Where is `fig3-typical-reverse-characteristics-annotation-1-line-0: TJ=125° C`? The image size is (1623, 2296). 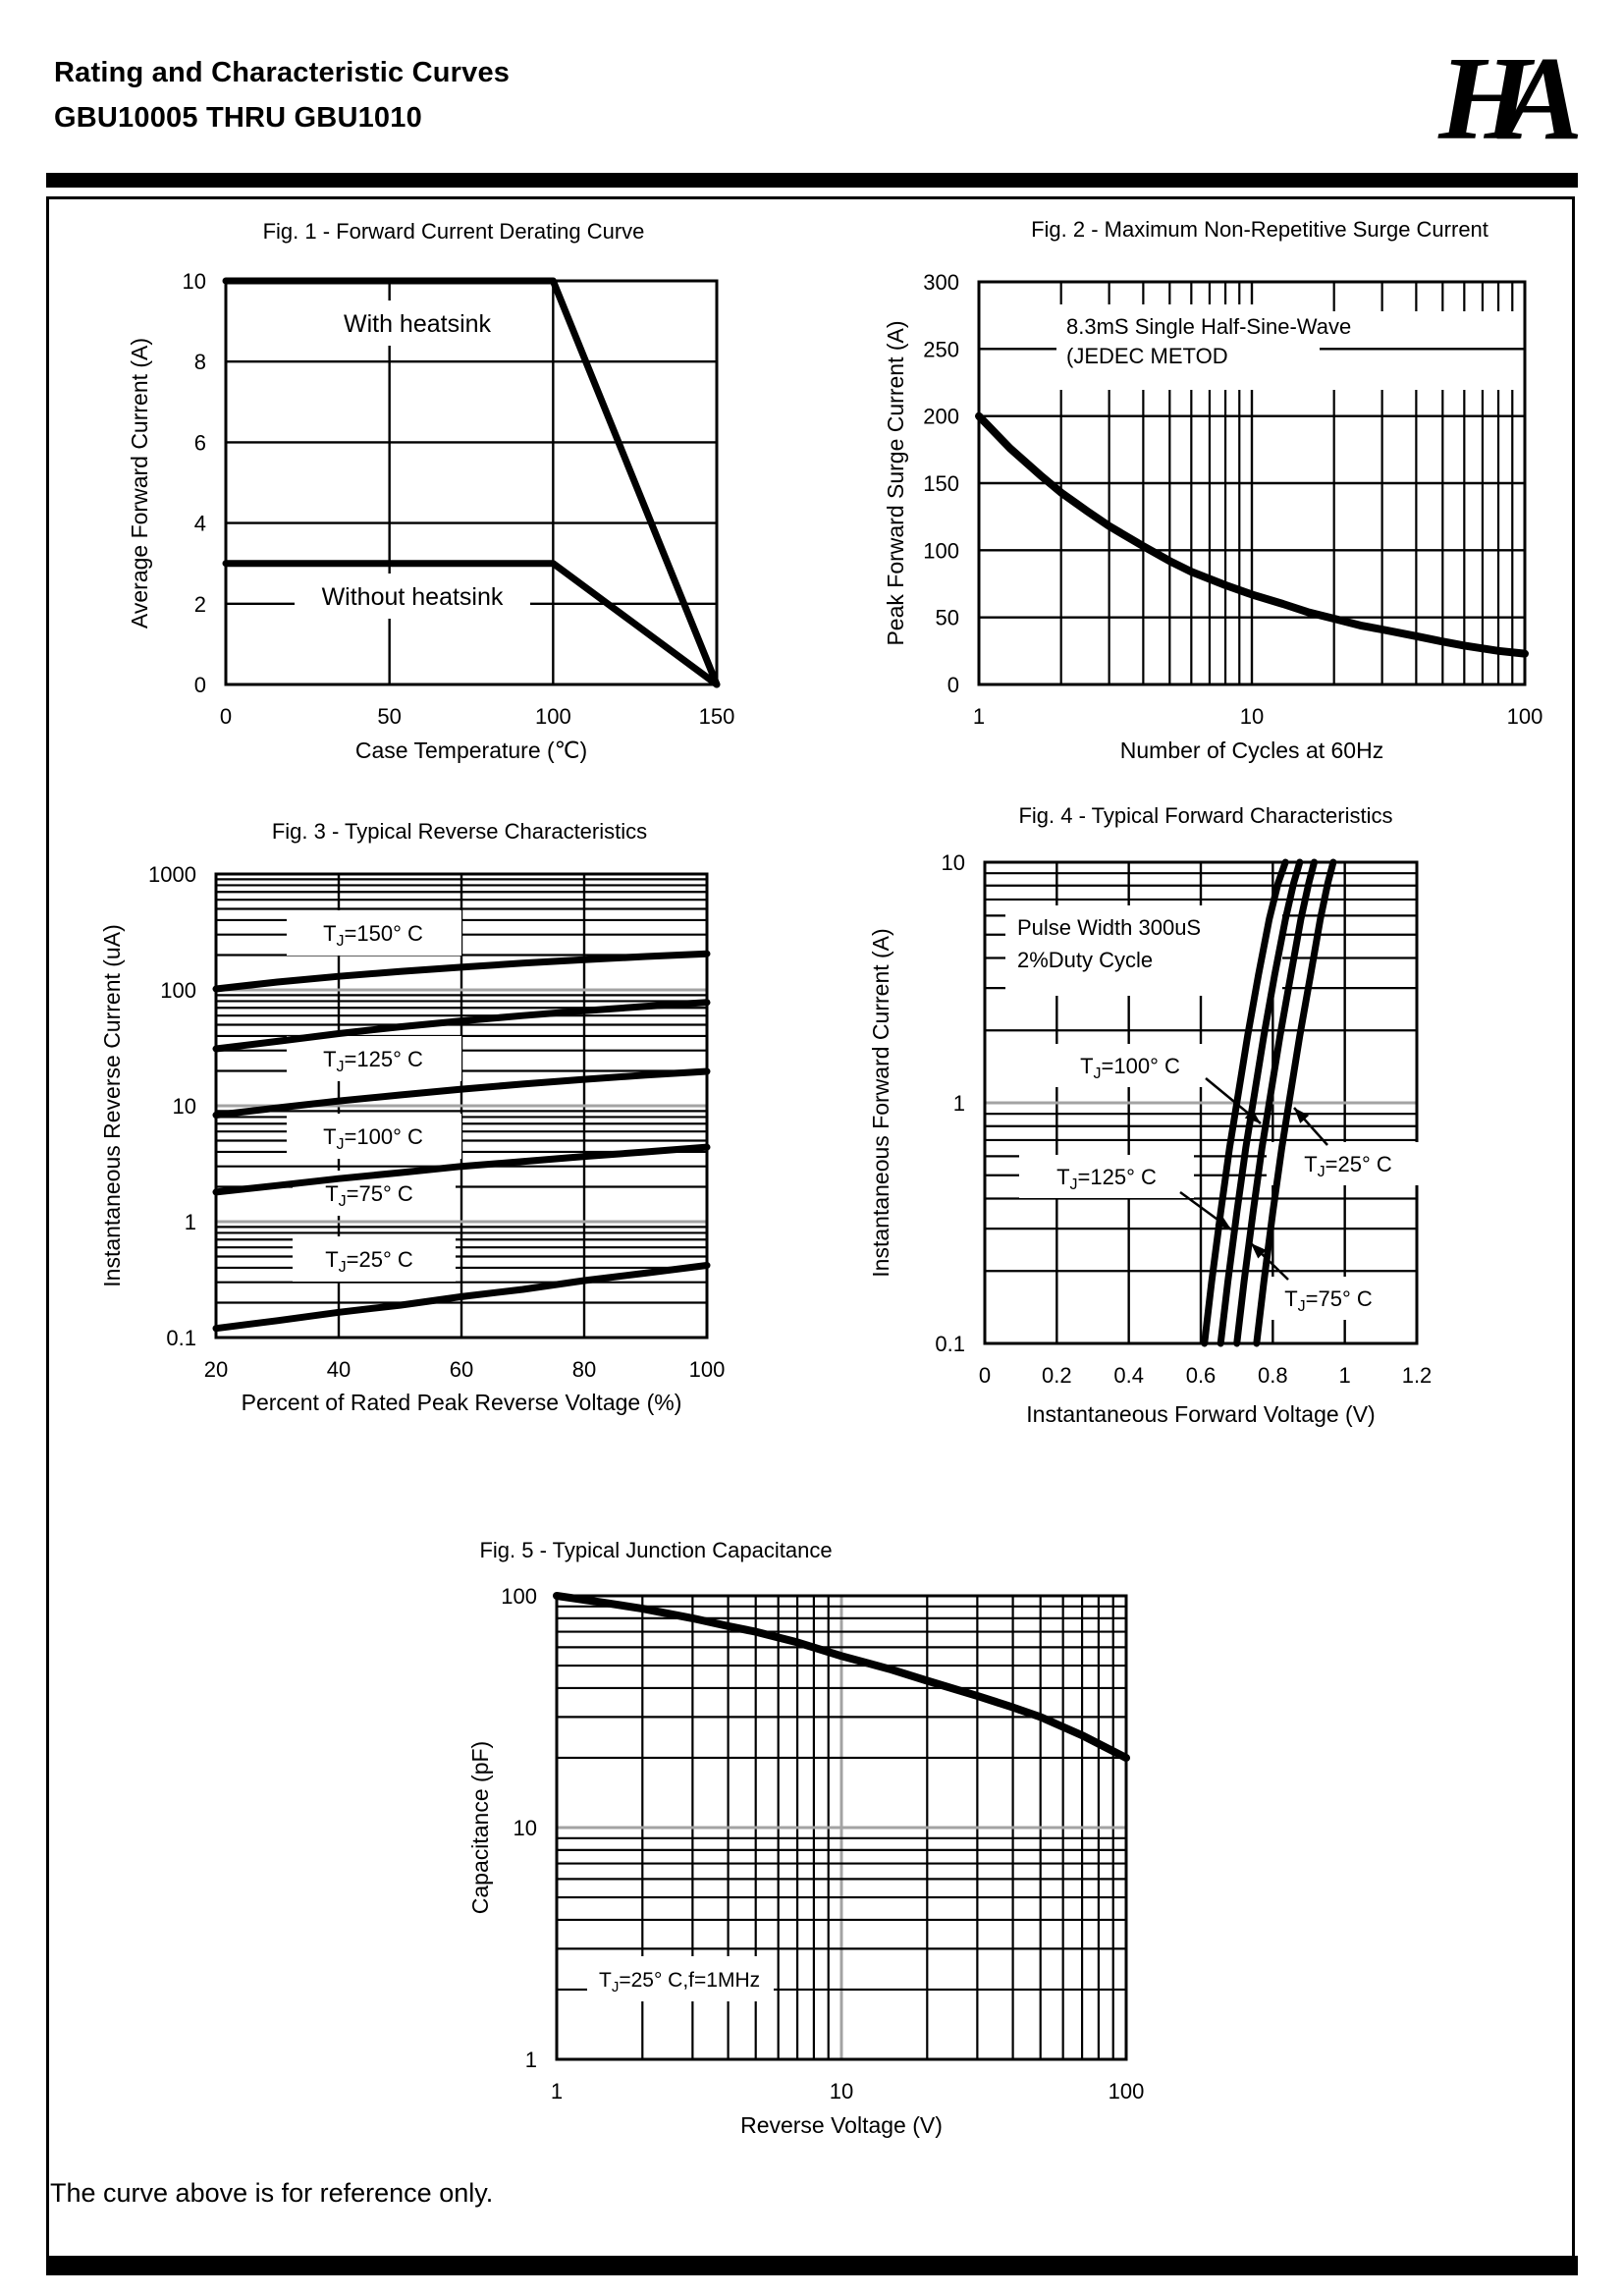 fig3-typical-reverse-characteristics-annotation-1-line-0: TJ=125° C is located at coordinates (373, 1061).